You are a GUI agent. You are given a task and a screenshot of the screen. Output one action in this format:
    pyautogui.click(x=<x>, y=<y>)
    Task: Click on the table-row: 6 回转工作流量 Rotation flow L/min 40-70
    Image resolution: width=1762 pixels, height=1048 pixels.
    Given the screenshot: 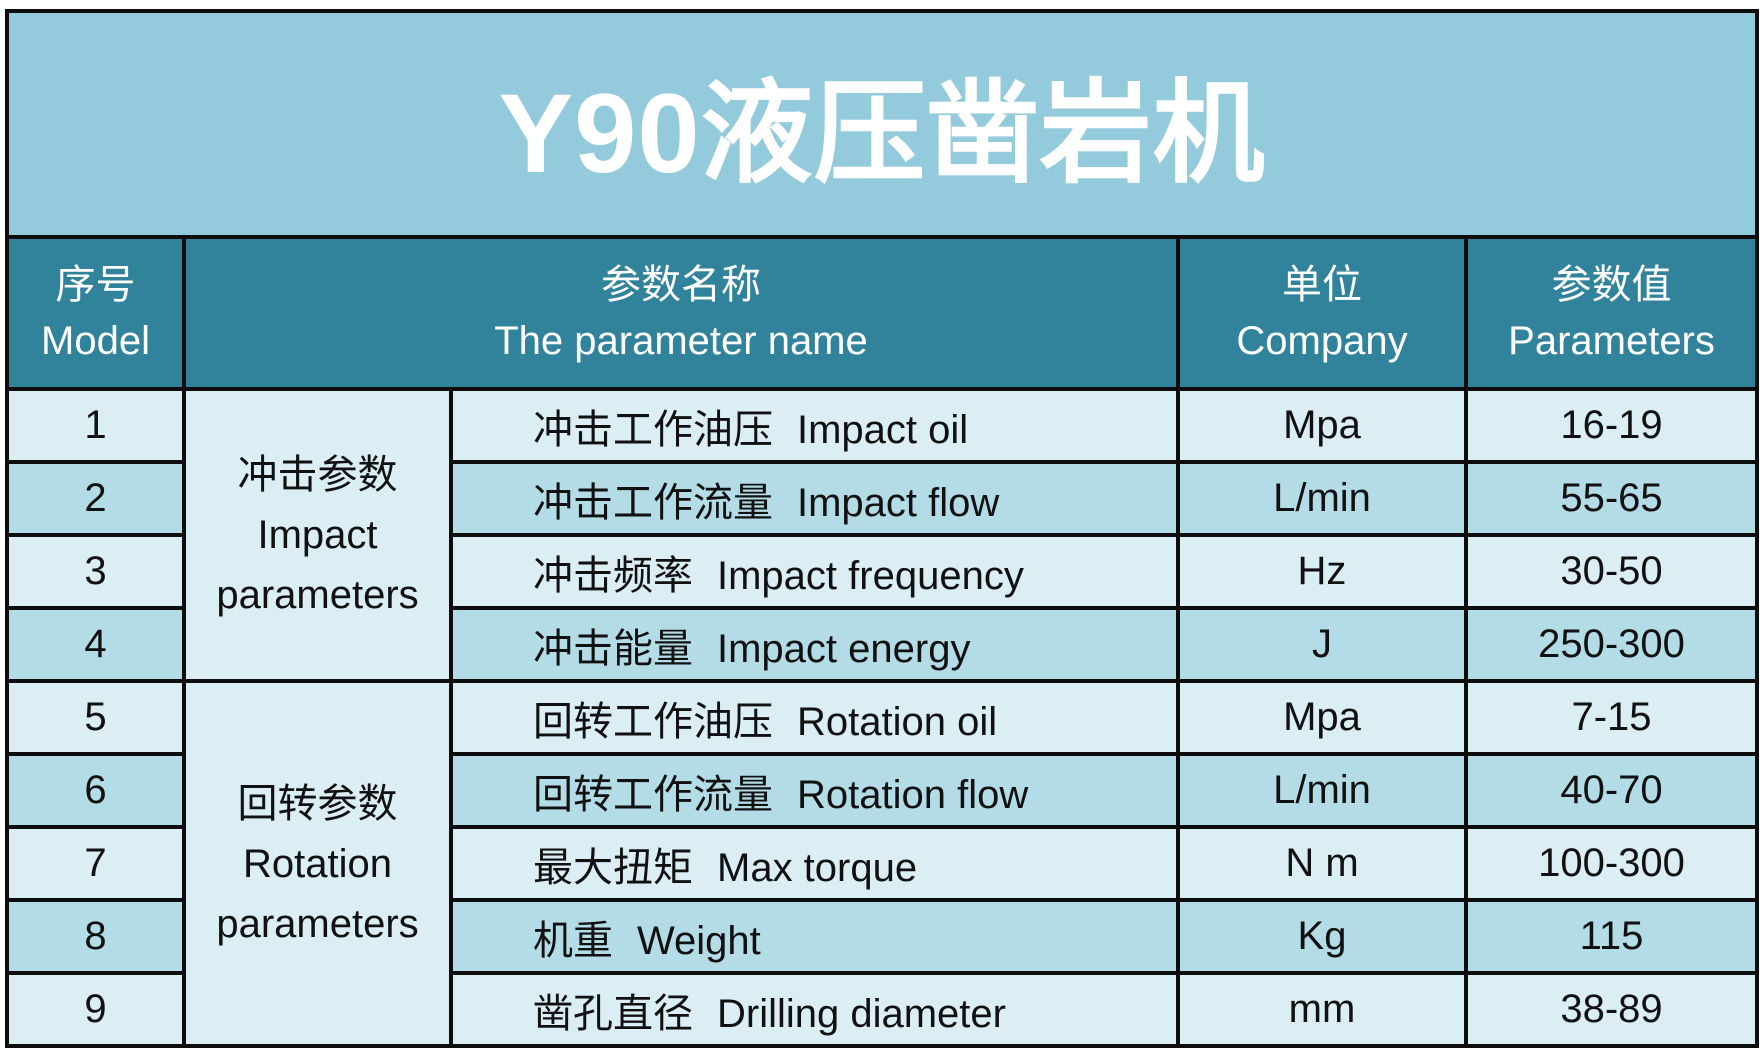 What is the action you would take?
    pyautogui.click(x=882, y=790)
    